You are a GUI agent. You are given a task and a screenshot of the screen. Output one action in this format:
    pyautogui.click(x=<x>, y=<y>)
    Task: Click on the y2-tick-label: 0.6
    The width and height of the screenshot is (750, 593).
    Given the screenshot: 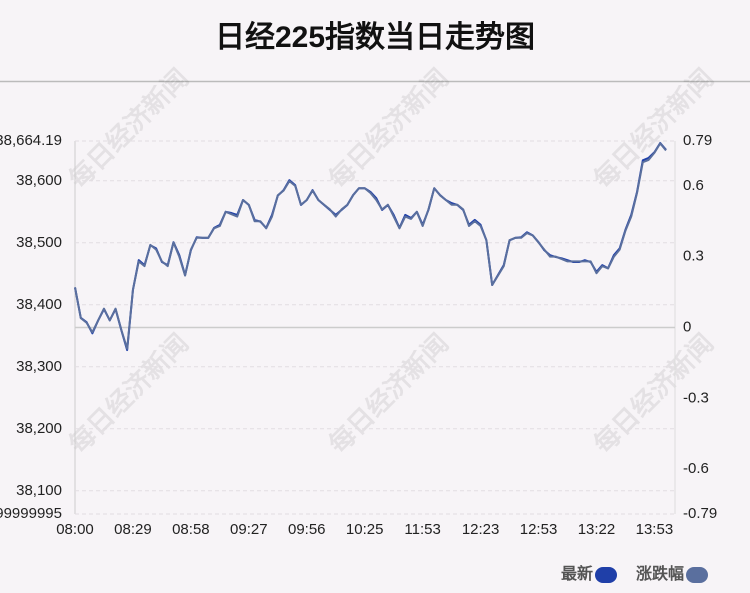 What is the action you would take?
    pyautogui.click(x=693, y=185)
    